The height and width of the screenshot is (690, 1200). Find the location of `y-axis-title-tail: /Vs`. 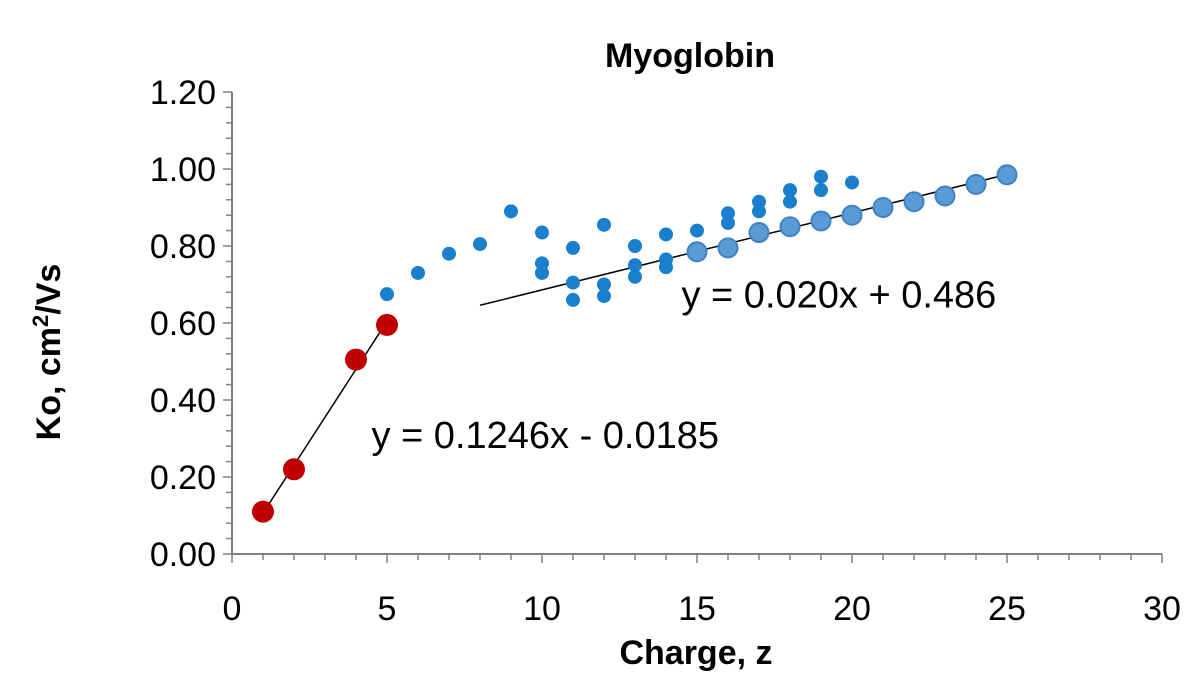

y-axis-title-tail: /Vs is located at coordinates (49, 289).